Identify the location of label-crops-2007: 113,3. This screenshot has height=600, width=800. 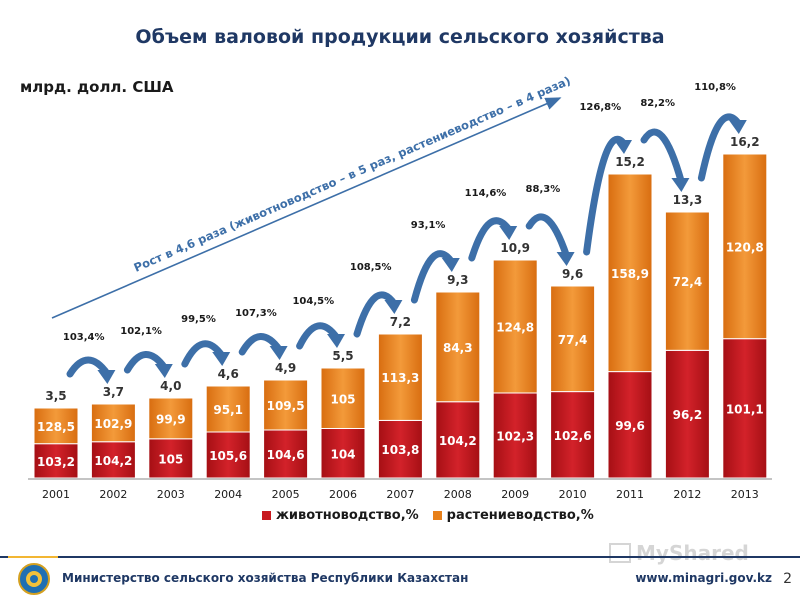
(400, 378).